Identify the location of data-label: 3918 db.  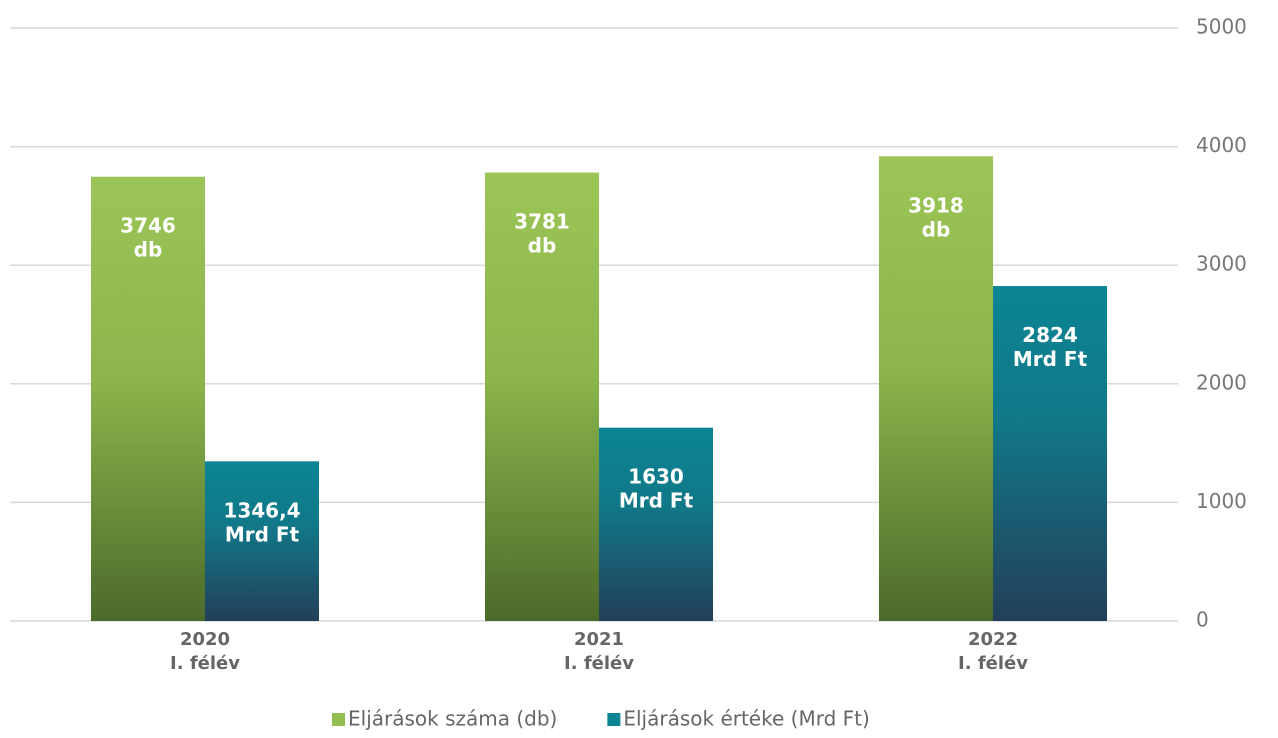
(936, 217).